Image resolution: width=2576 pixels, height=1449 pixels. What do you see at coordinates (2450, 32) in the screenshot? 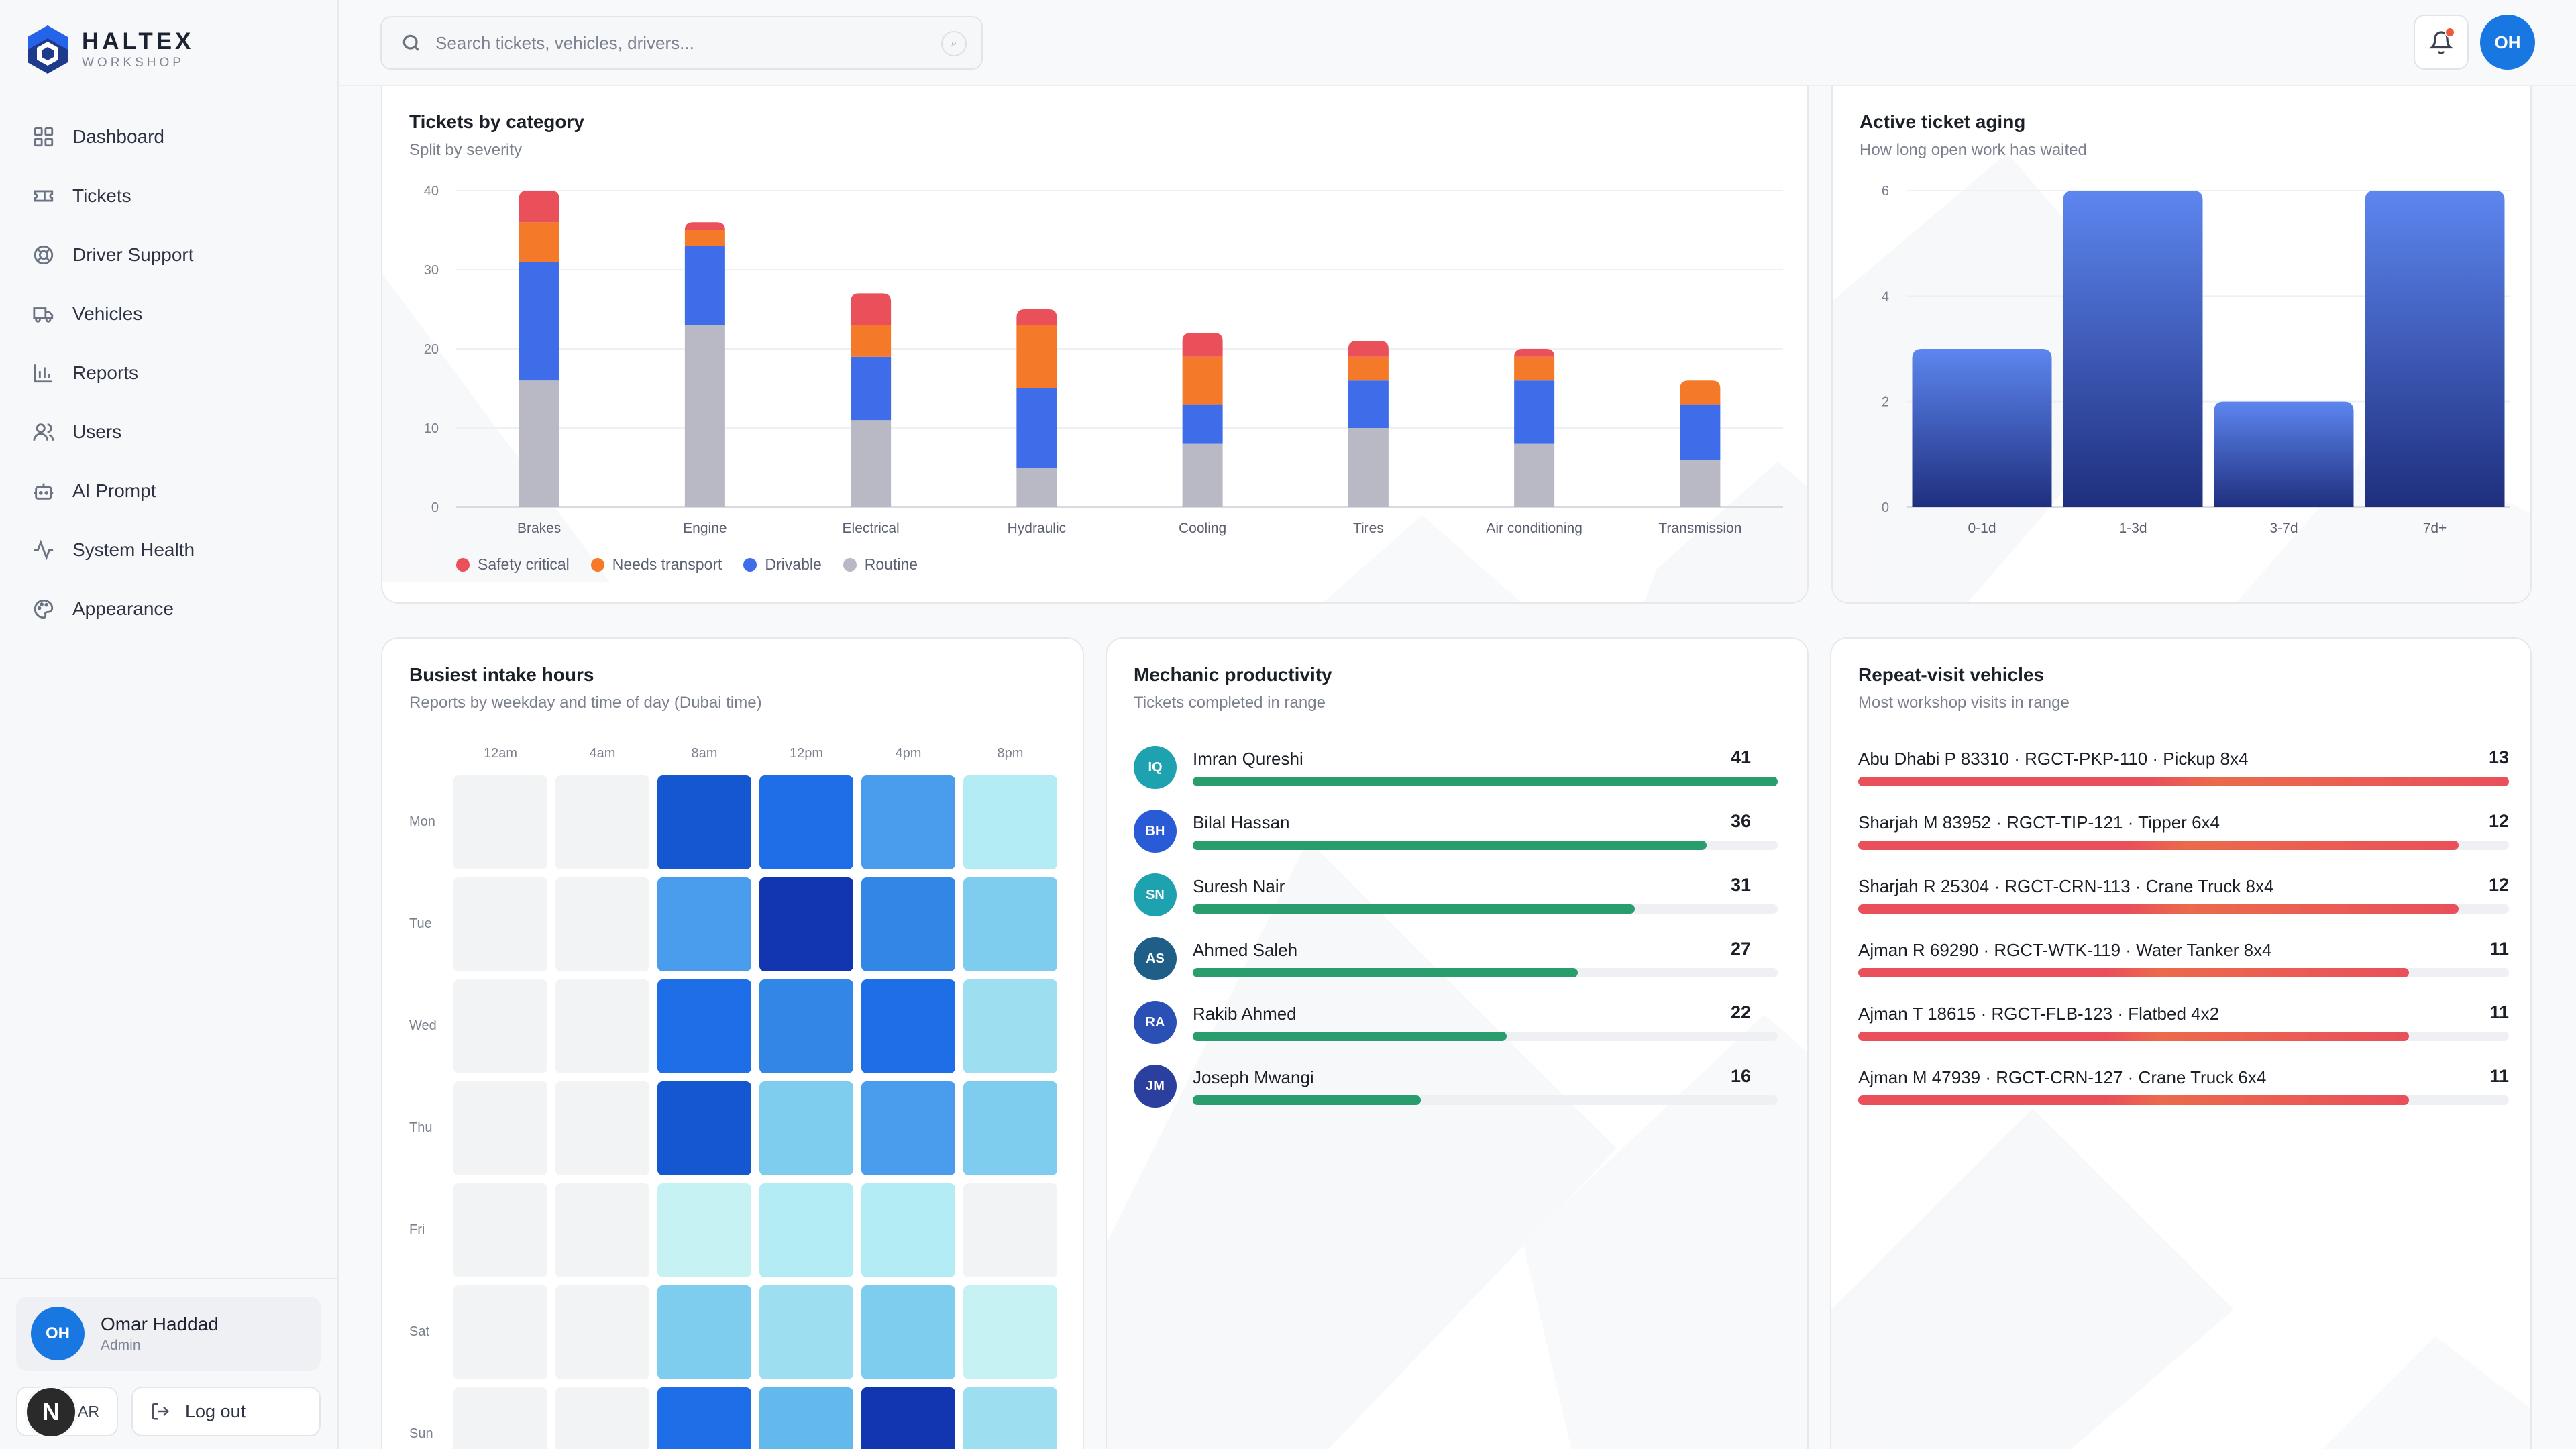
I see `notification-dot` at bounding box center [2450, 32].